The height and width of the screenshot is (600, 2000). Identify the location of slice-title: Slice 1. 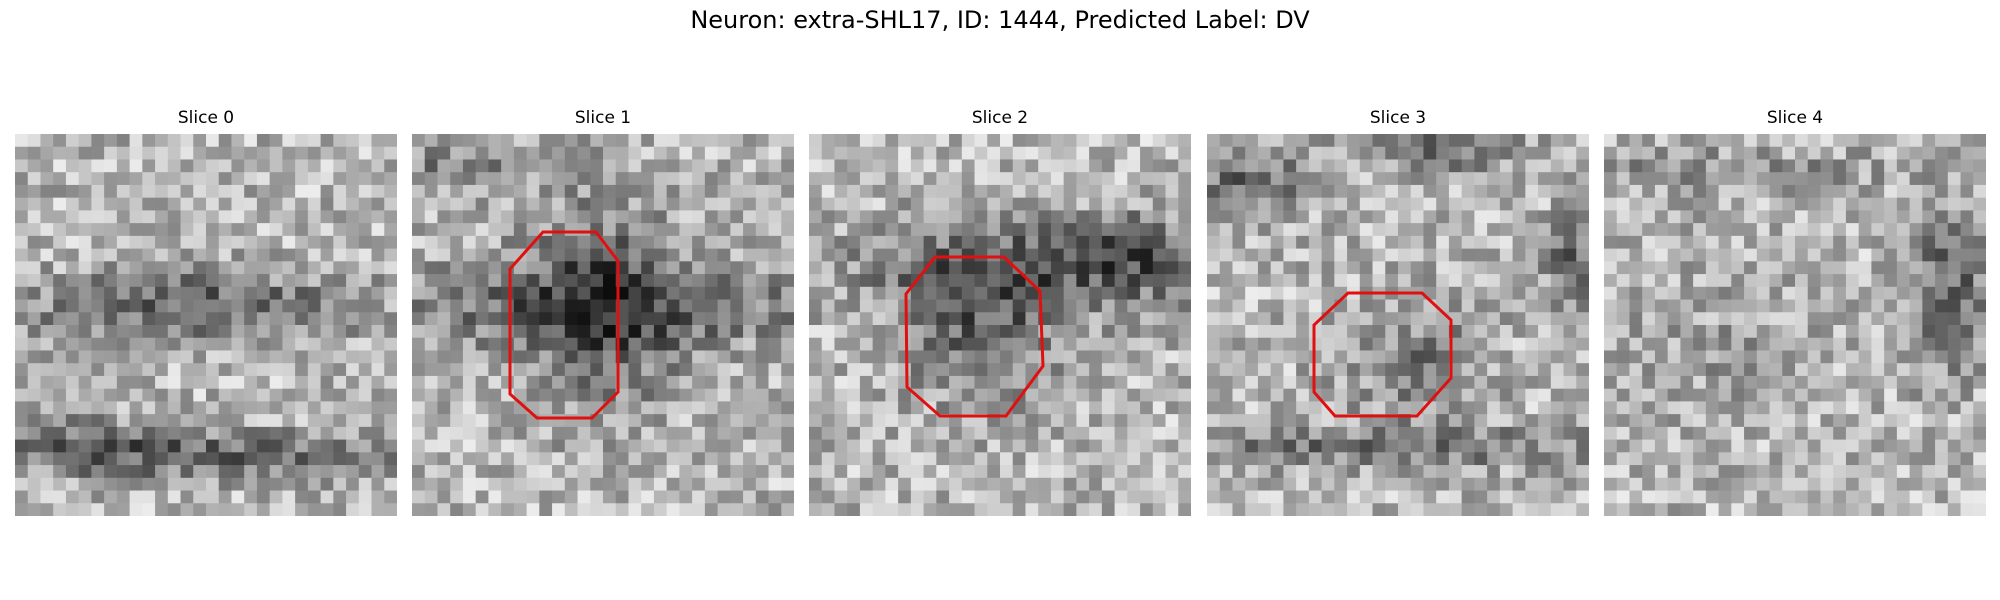
(603, 118).